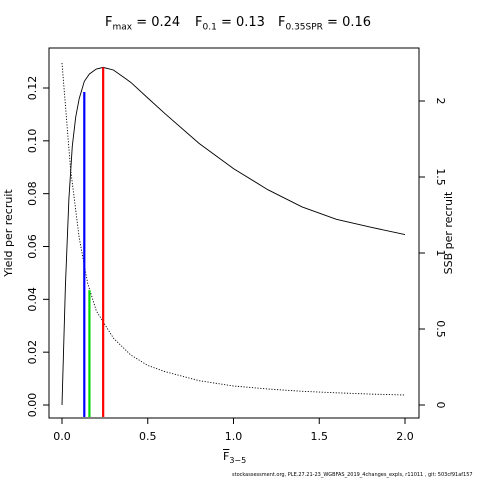  Describe the element at coordinates (325, 24) in the screenshot. I see `fspr-title: F0.35SPR = 0.16` at that location.